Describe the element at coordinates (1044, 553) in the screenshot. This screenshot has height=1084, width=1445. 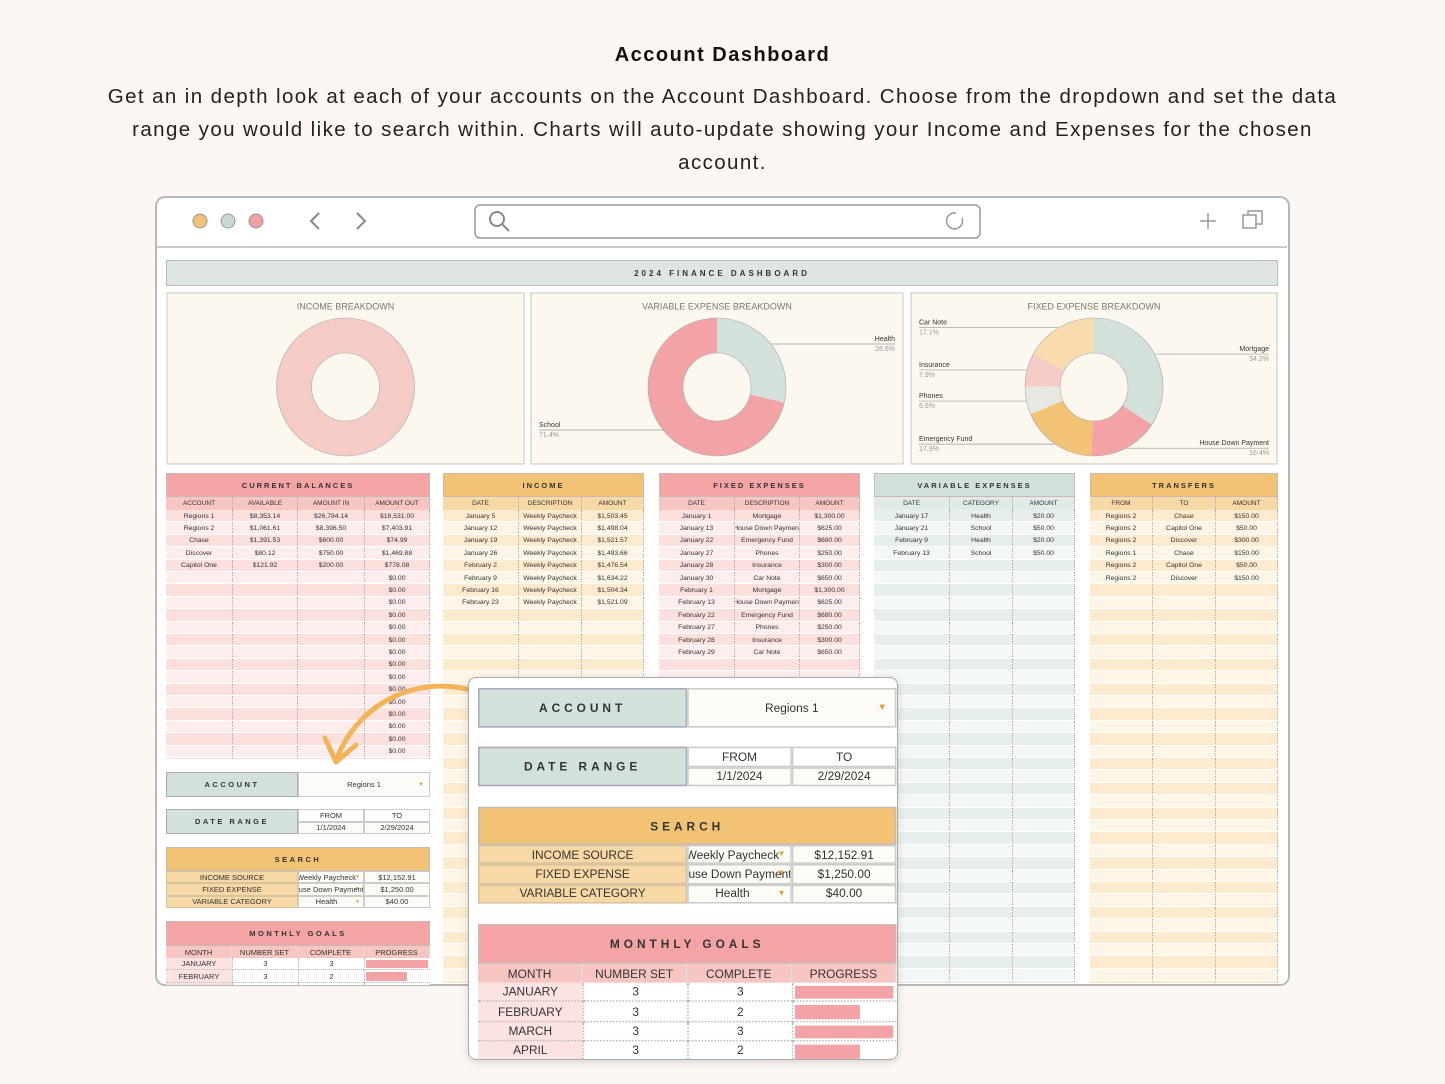
I see `table-cell: $50.00` at that location.